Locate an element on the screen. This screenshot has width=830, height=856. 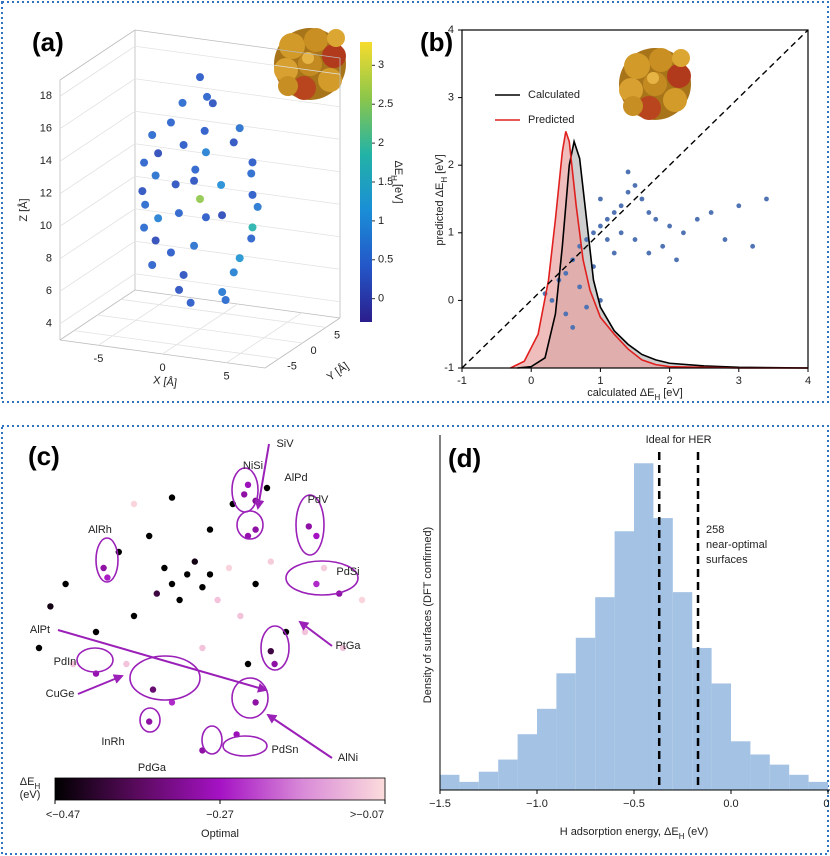
x-tick-label: 4 is located at coordinates (808, 381).